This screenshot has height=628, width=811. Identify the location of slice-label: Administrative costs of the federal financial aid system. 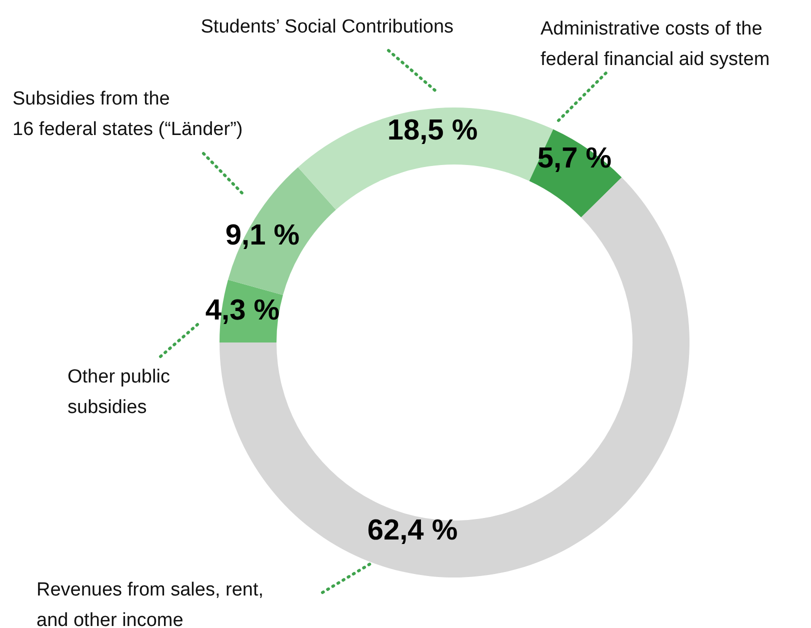
(655, 44).